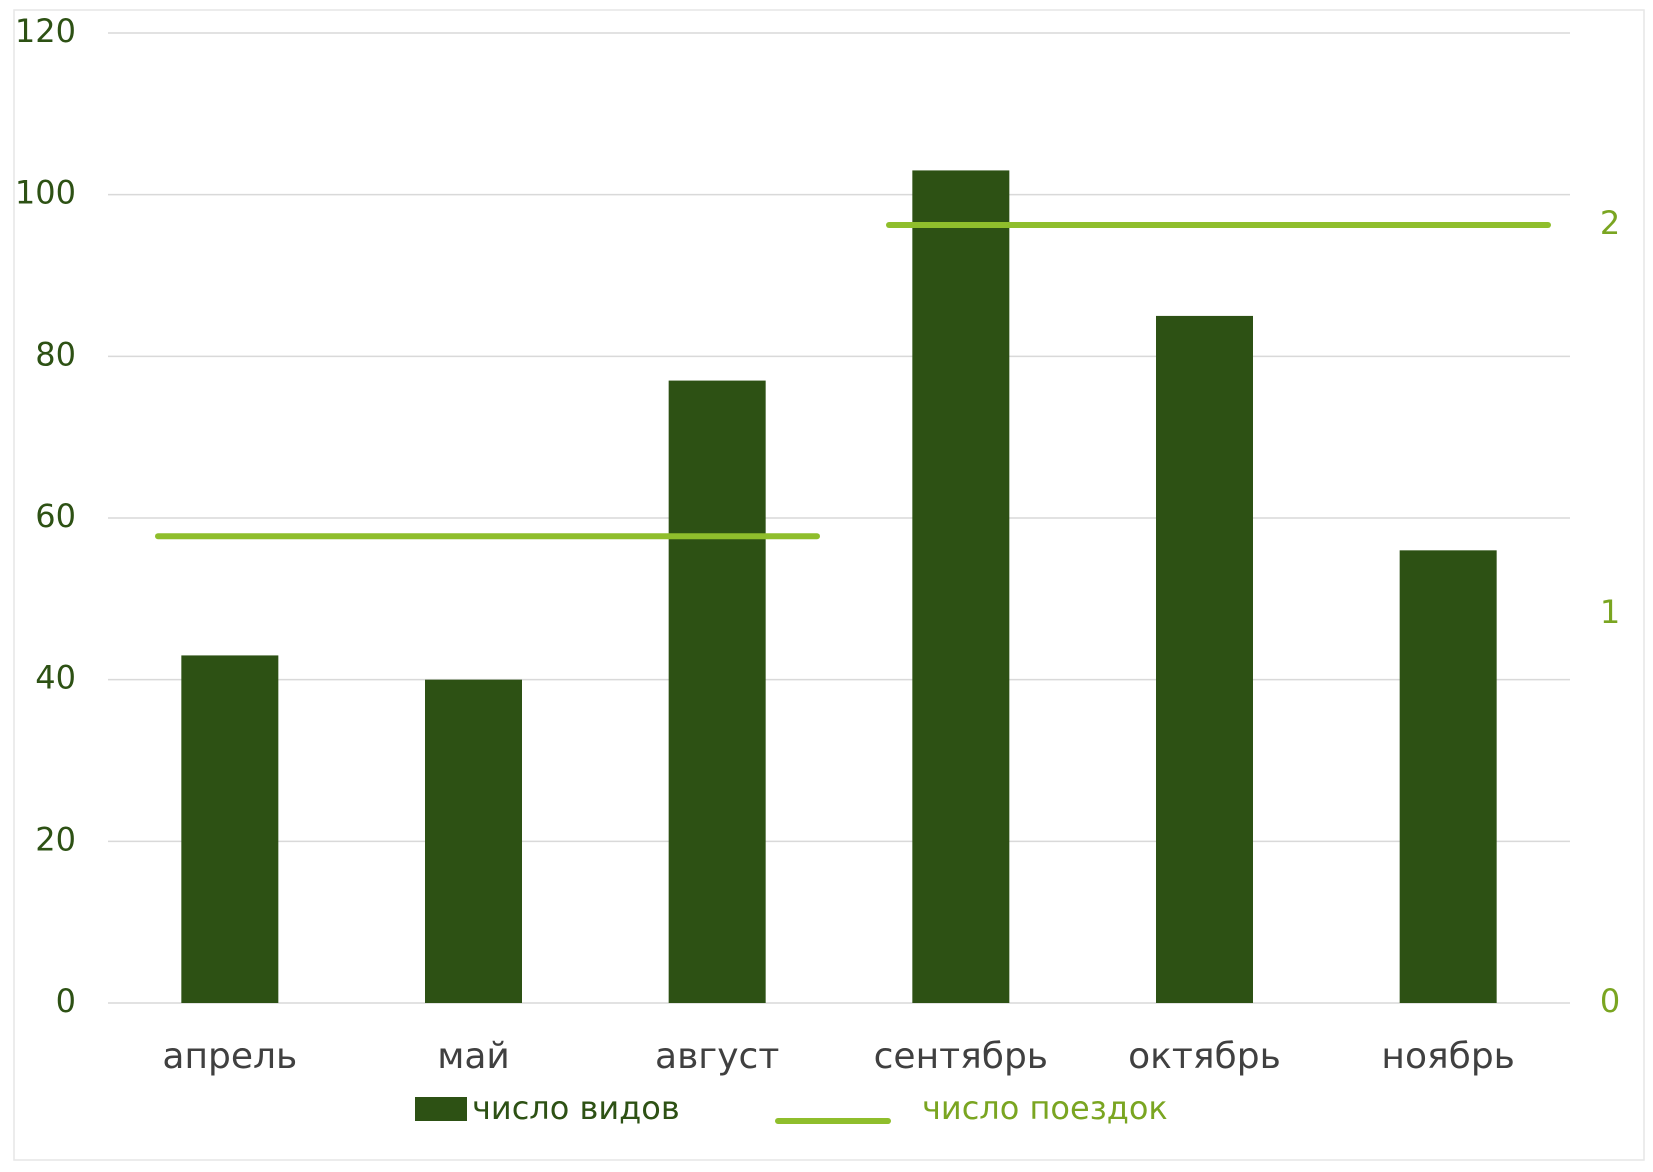 The height and width of the screenshot is (1172, 1653). Describe the element at coordinates (55, 678) in the screenshot. I see `left-axis-tick-label: 40` at that location.